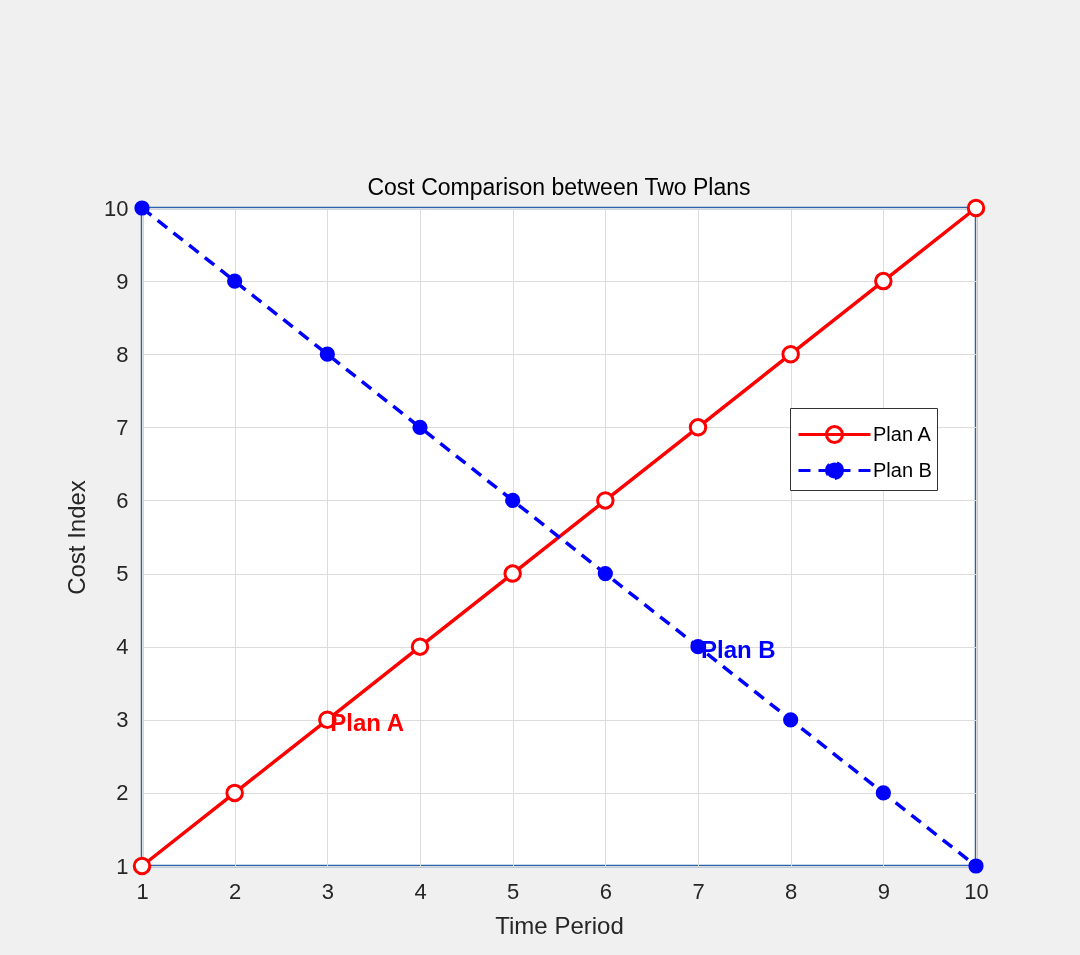 The width and height of the screenshot is (1080, 955). Describe the element at coordinates (698, 891) in the screenshot. I see `x-tick-label: 7` at that location.